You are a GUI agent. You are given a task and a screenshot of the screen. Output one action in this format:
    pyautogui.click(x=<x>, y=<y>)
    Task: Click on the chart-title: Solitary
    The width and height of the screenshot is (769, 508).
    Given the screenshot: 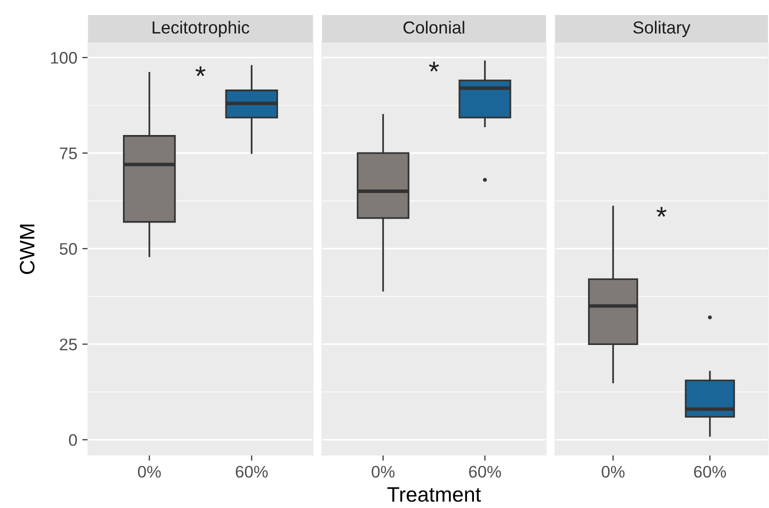 What is the action you would take?
    pyautogui.click(x=661, y=29)
    